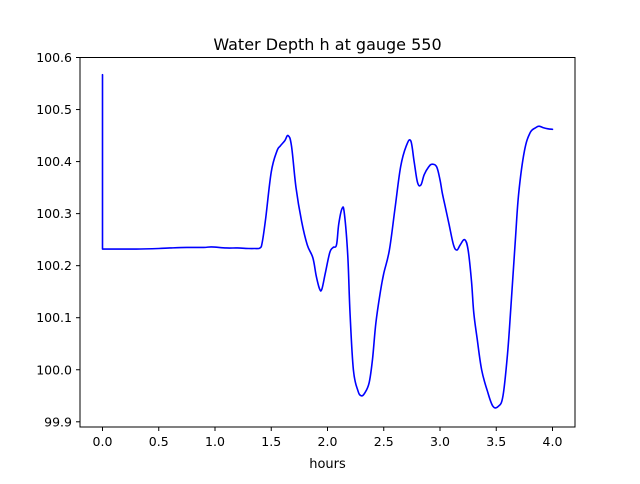 The width and height of the screenshot is (640, 484). I want to click on x-tick-label: 2.5, so click(384, 441).